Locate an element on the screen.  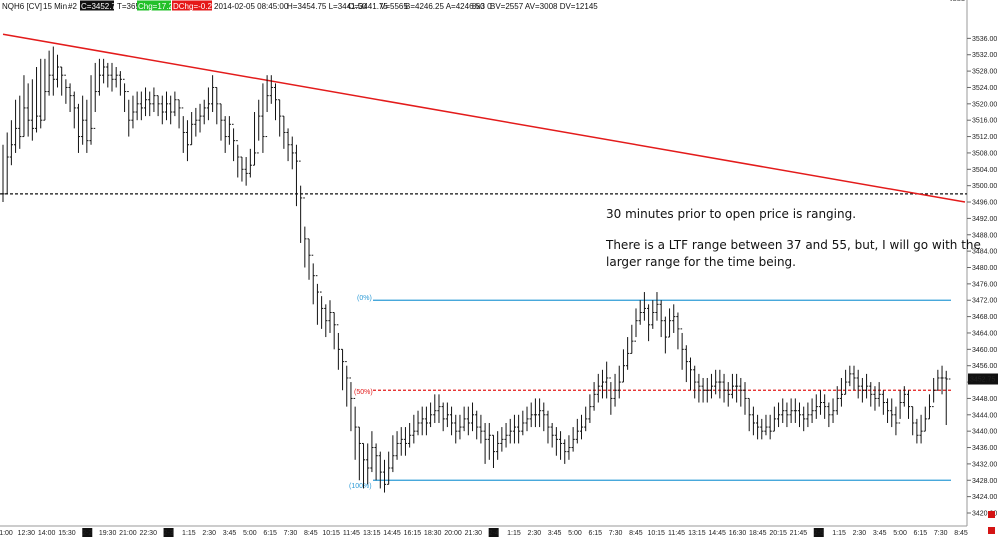
price-tick-label: 3444.00 is located at coordinates (984, 415).